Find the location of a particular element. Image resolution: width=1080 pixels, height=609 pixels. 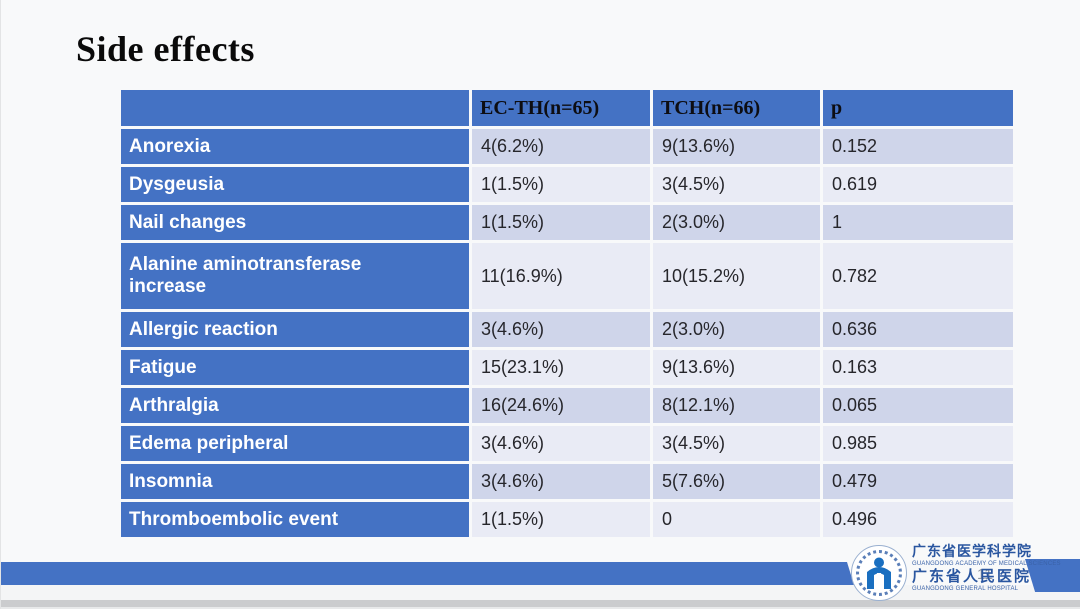

table-row: Fatigue 15(23.1%) 9(13.6%) 0.163 is located at coordinates (567, 367).